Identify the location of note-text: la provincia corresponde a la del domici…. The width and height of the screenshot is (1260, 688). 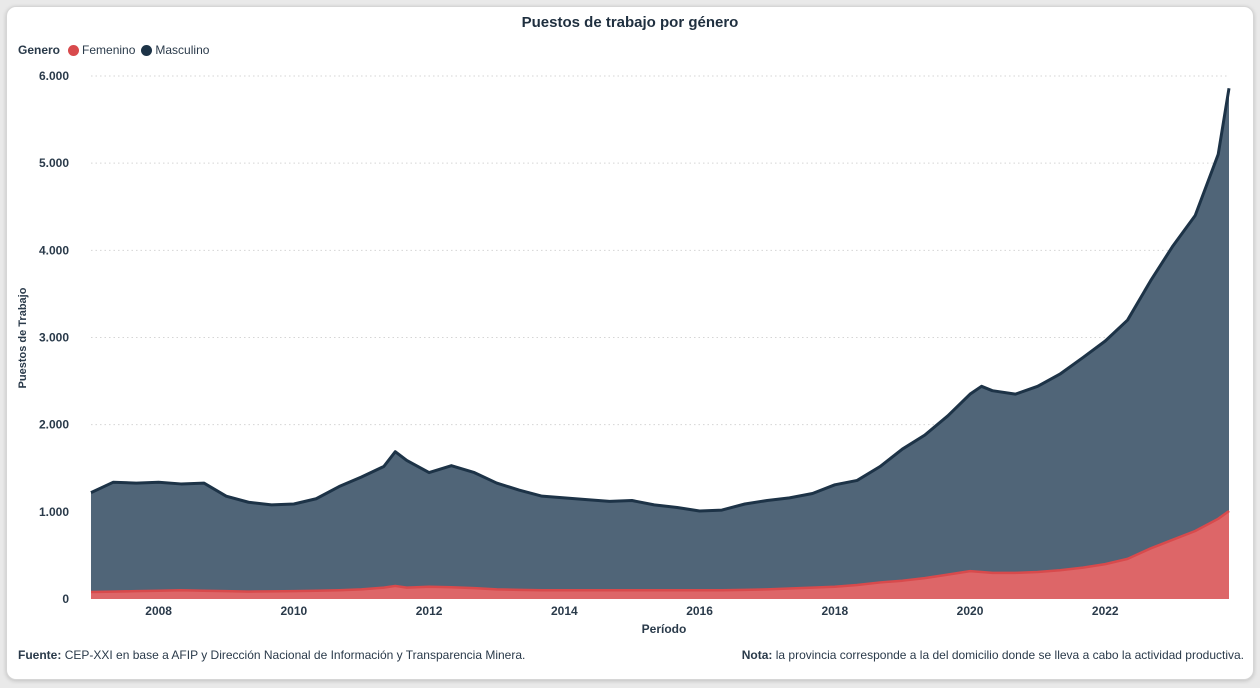
(1009, 655).